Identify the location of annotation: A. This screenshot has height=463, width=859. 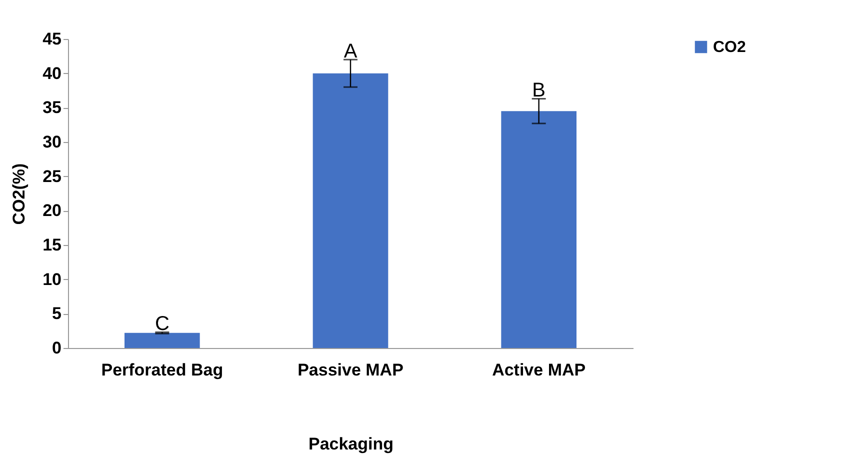
(351, 51).